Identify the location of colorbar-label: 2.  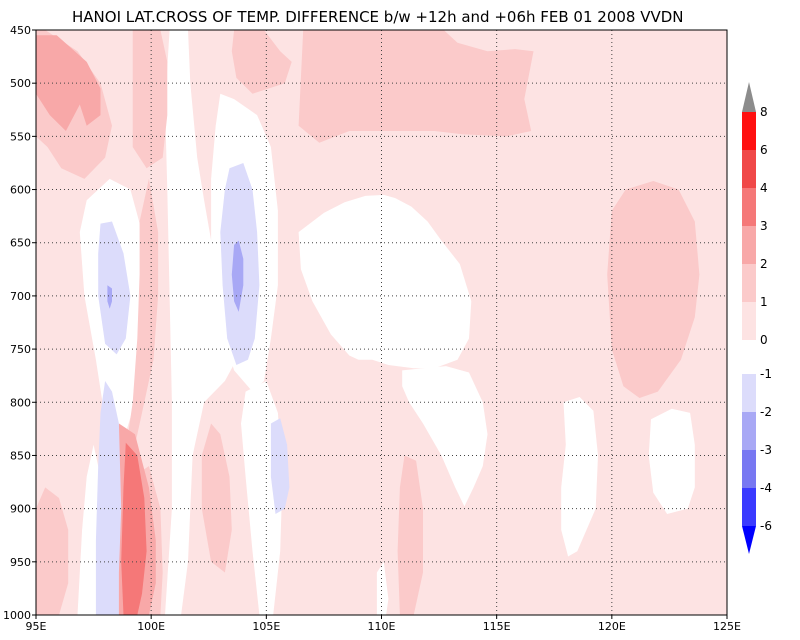
(764, 264).